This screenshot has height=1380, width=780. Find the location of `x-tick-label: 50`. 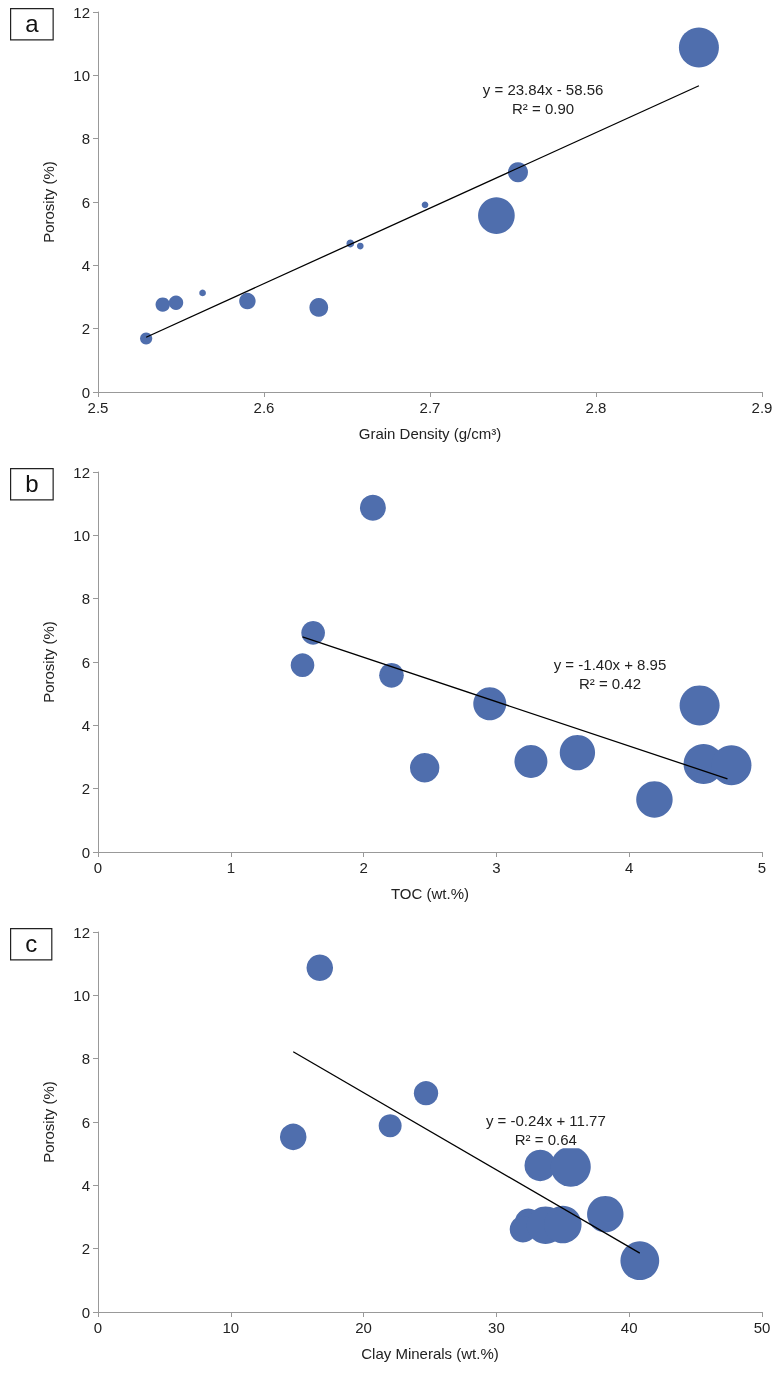

x-tick-label: 50 is located at coordinates (762, 1327).